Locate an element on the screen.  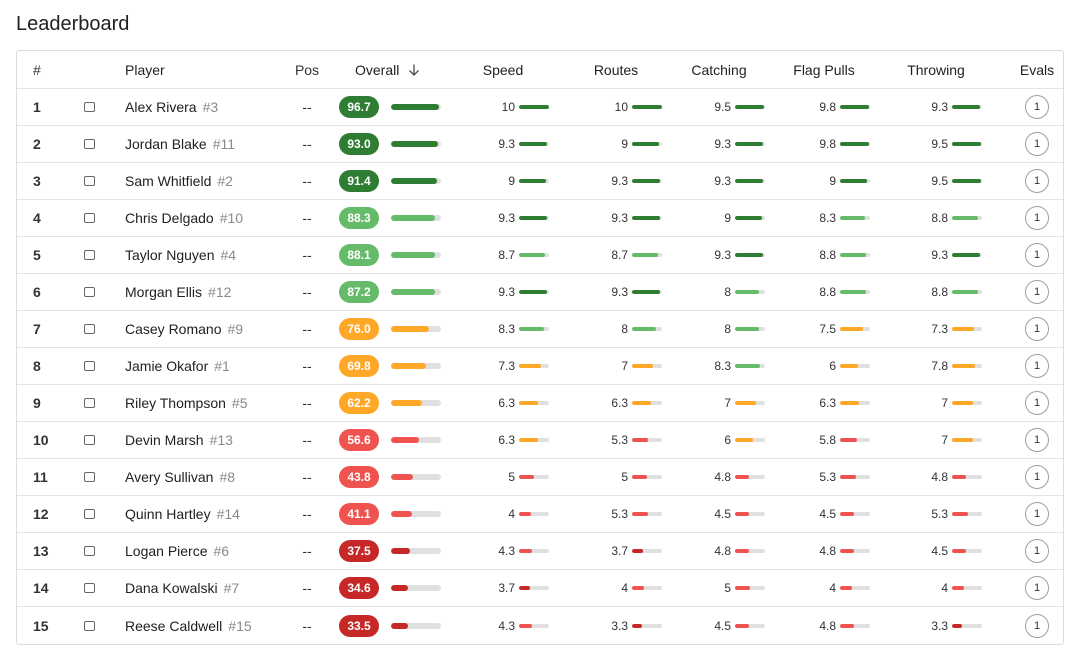
table-row: 2 Jordan Blake #11 -- 93.0 9.3 9 9.3 9.8 9.5 1 is located at coordinates (540, 144).